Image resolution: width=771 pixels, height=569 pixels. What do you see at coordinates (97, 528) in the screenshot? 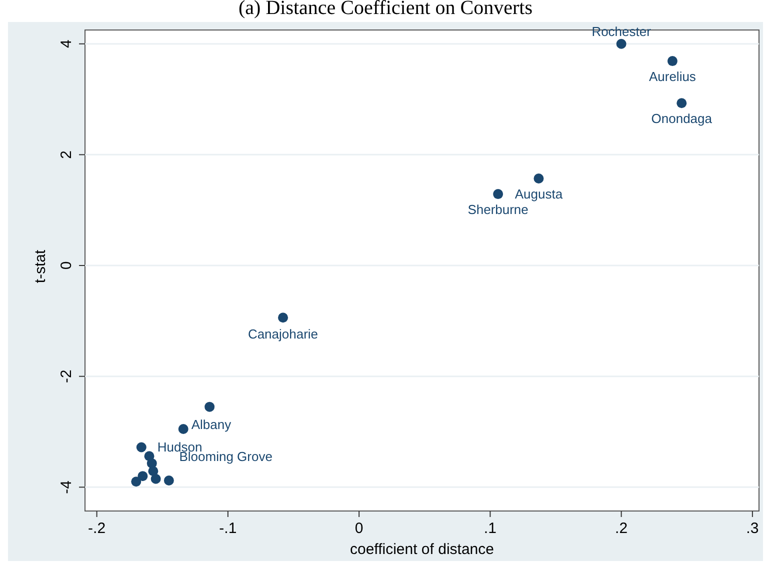
I see `x-tick-label: -.2` at bounding box center [97, 528].